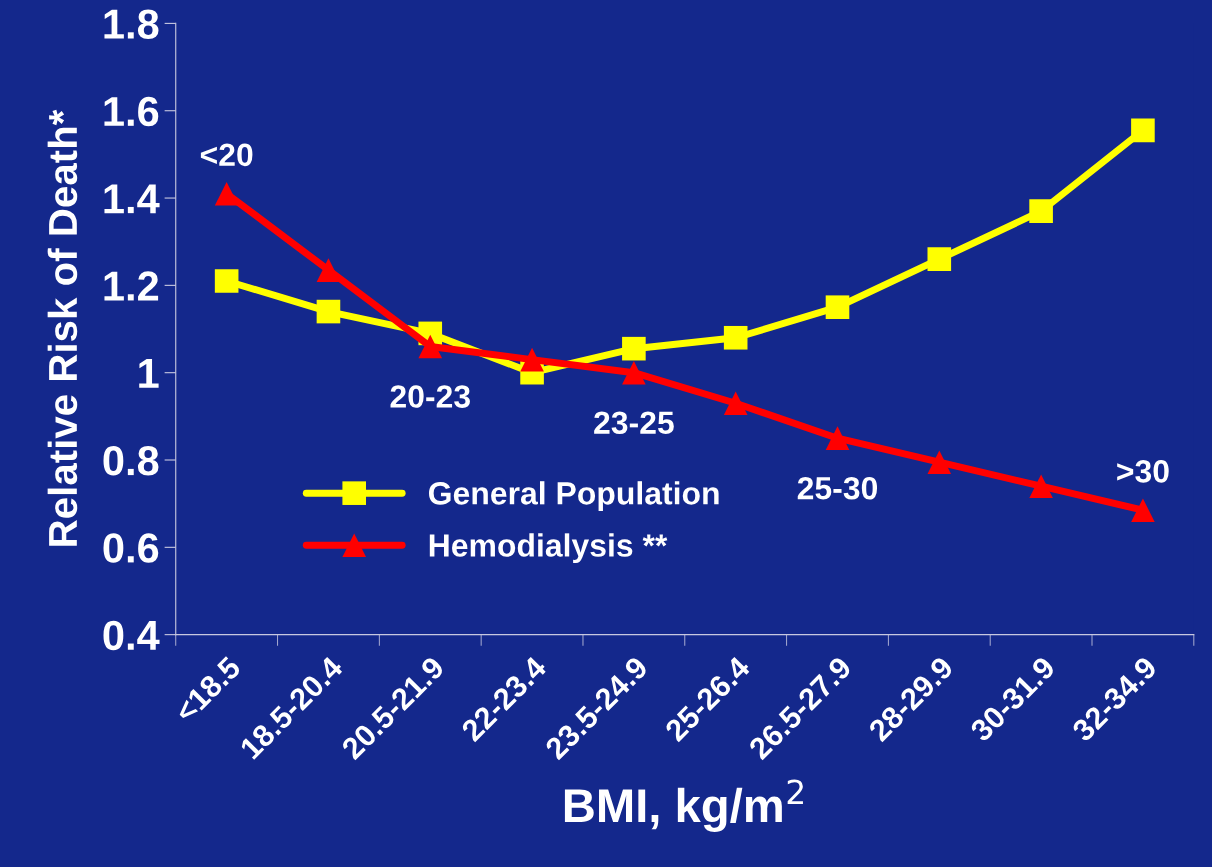  What do you see at coordinates (62, 327) in the screenshot?
I see `y-axis-title: Relative Risk of Death*` at bounding box center [62, 327].